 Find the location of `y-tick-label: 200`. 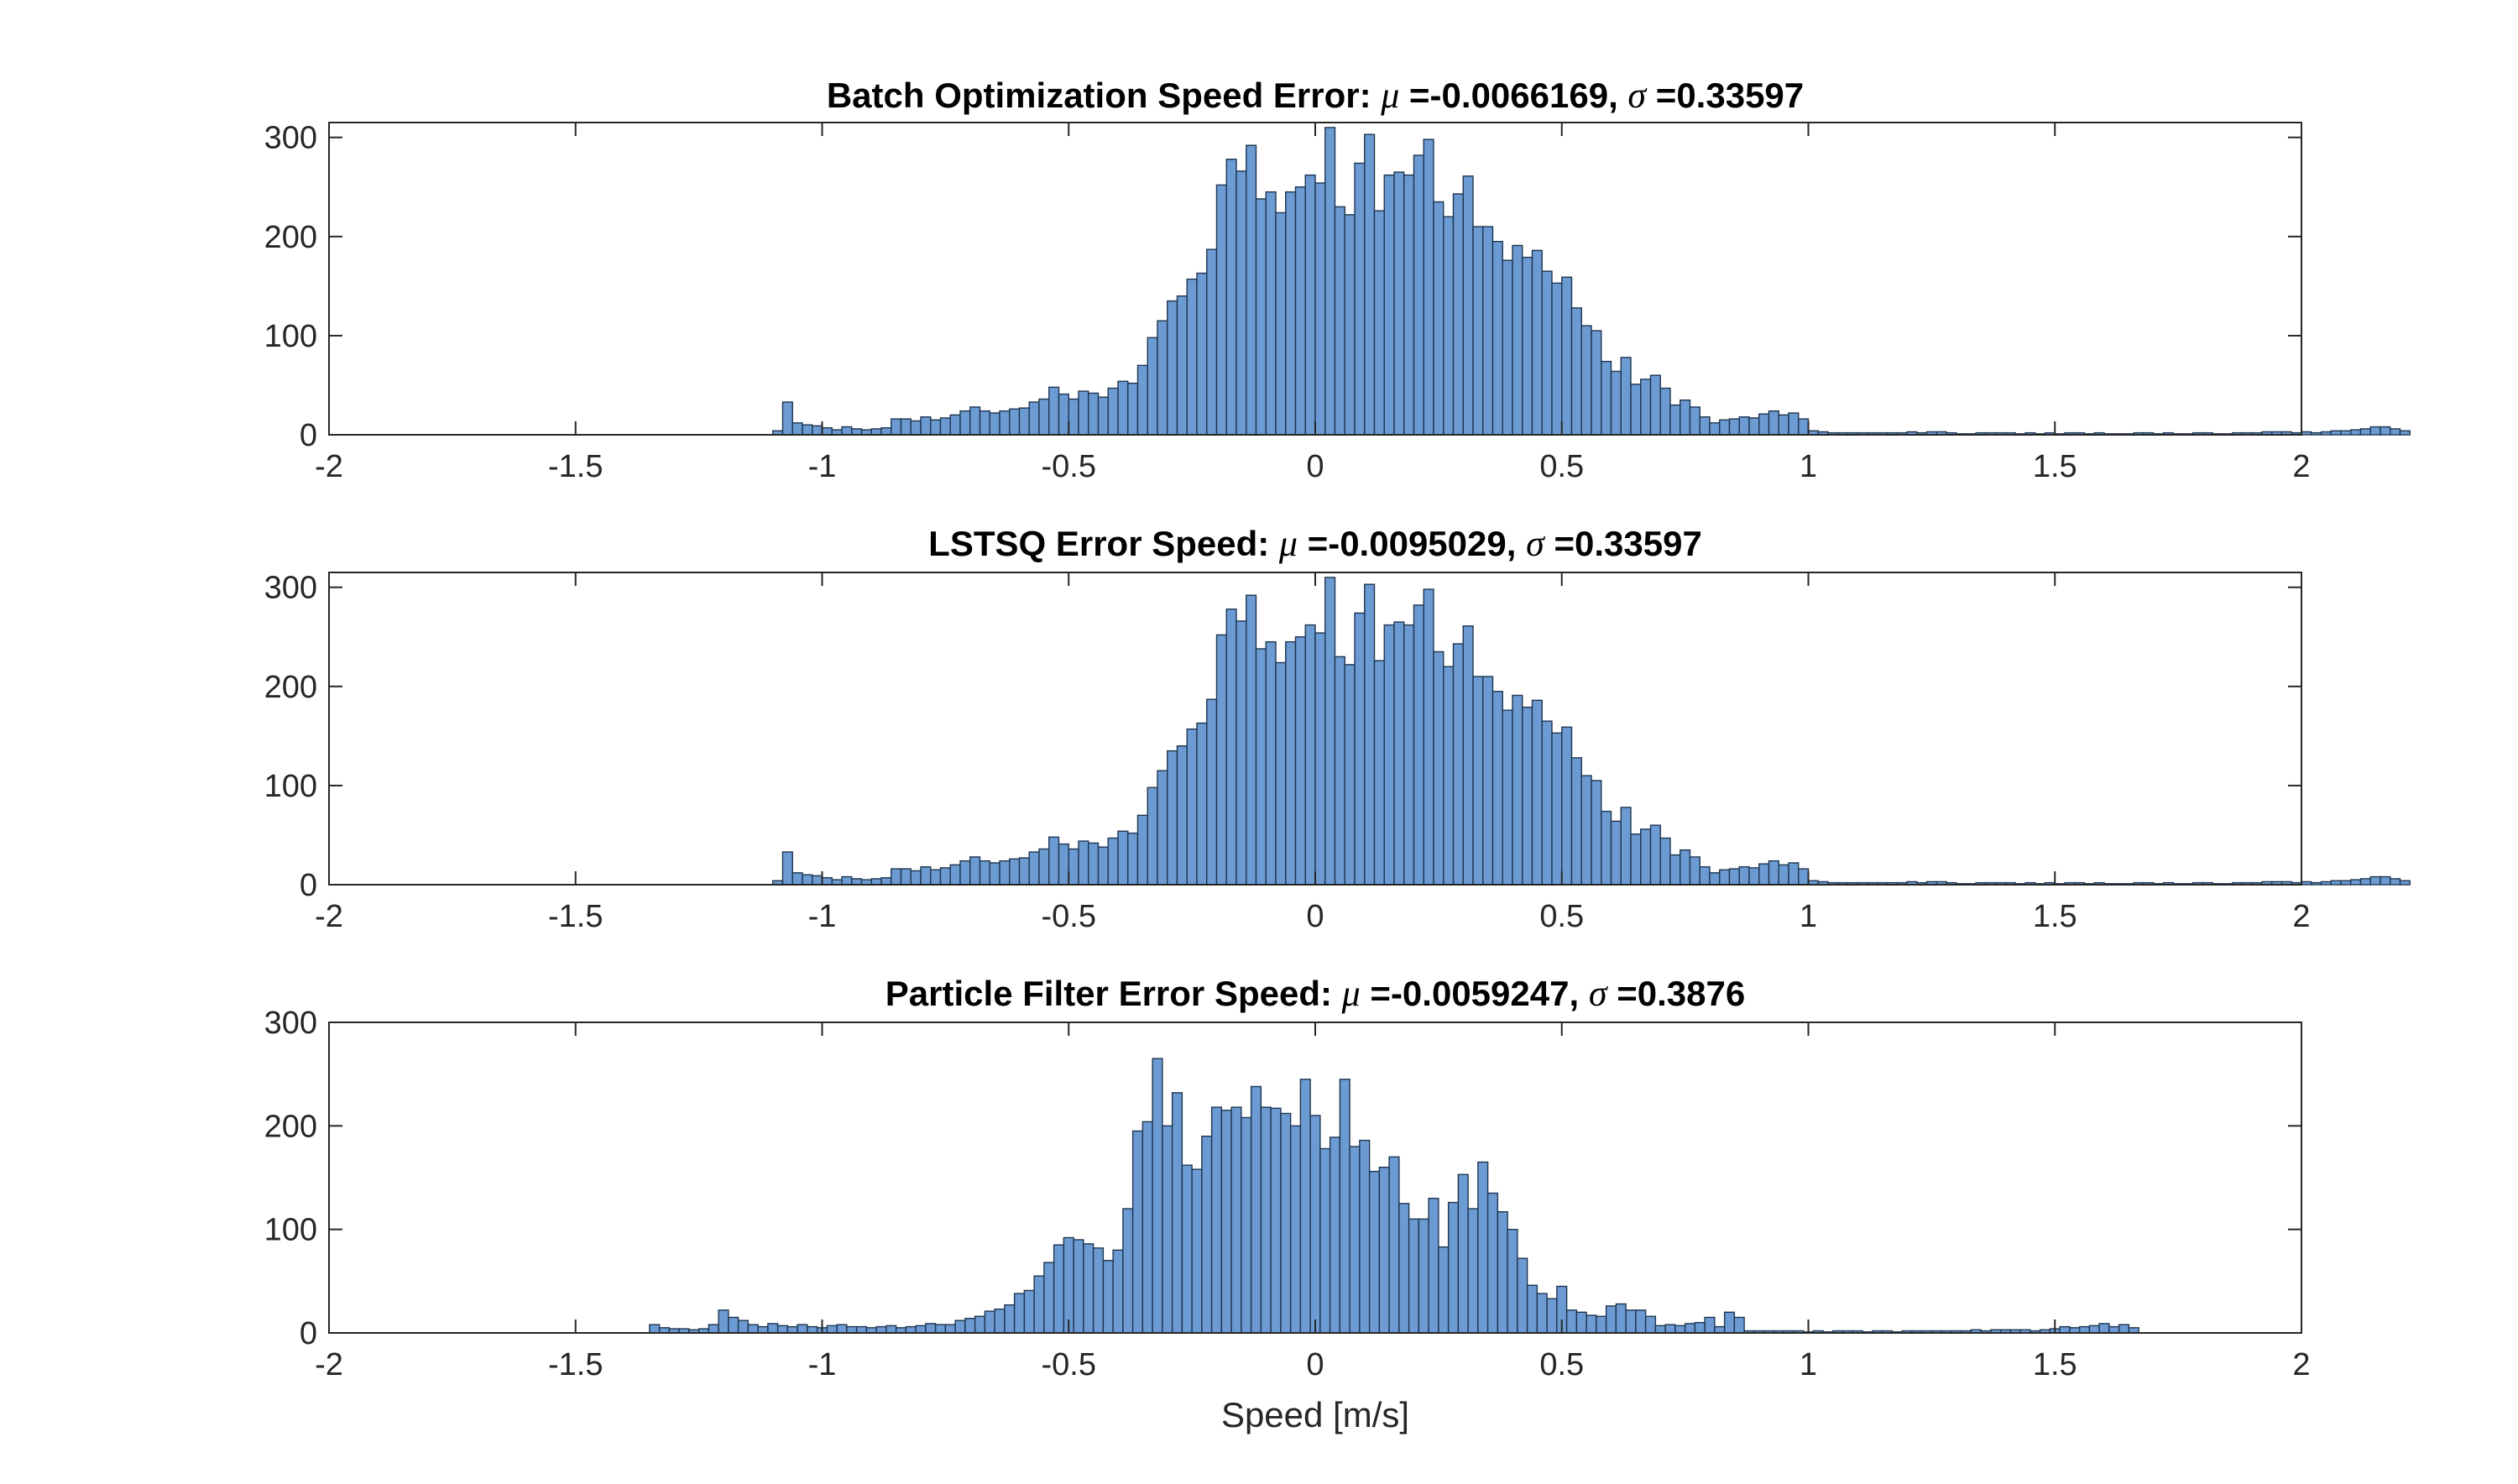

y-tick-label: 200 is located at coordinates (290, 1126).